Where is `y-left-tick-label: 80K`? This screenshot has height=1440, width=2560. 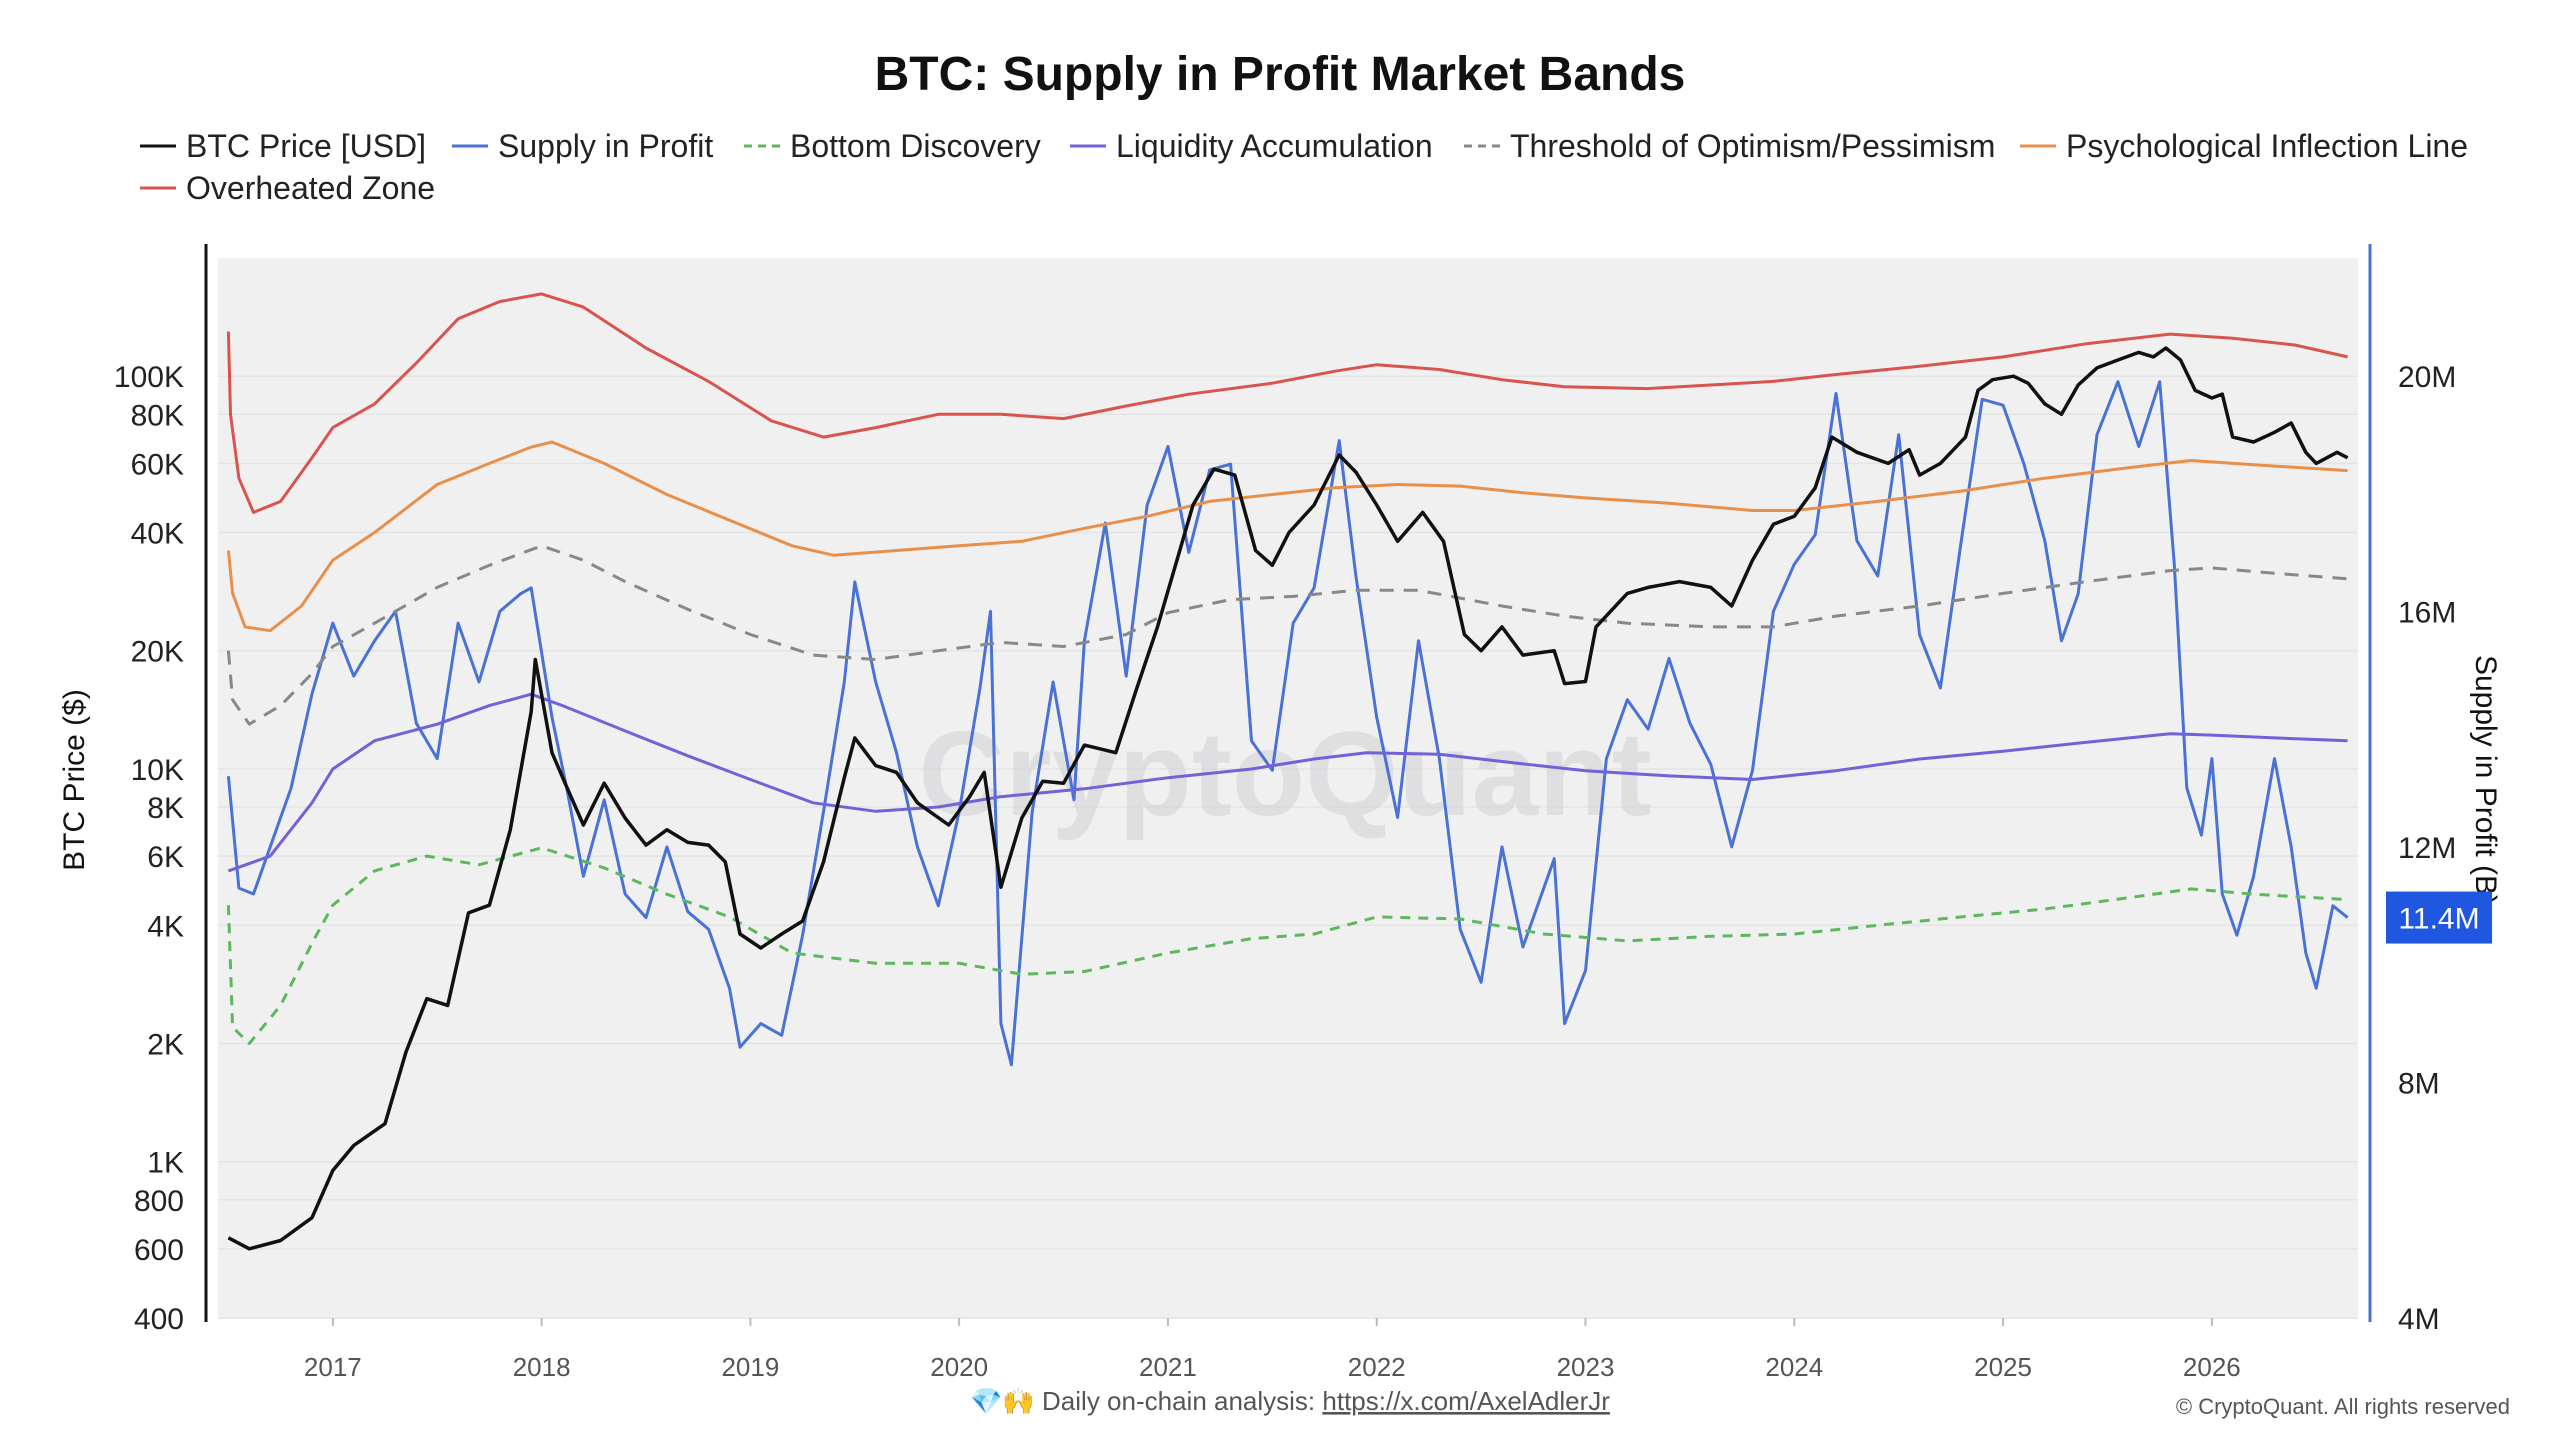
y-left-tick-label: 80K is located at coordinates (157, 415).